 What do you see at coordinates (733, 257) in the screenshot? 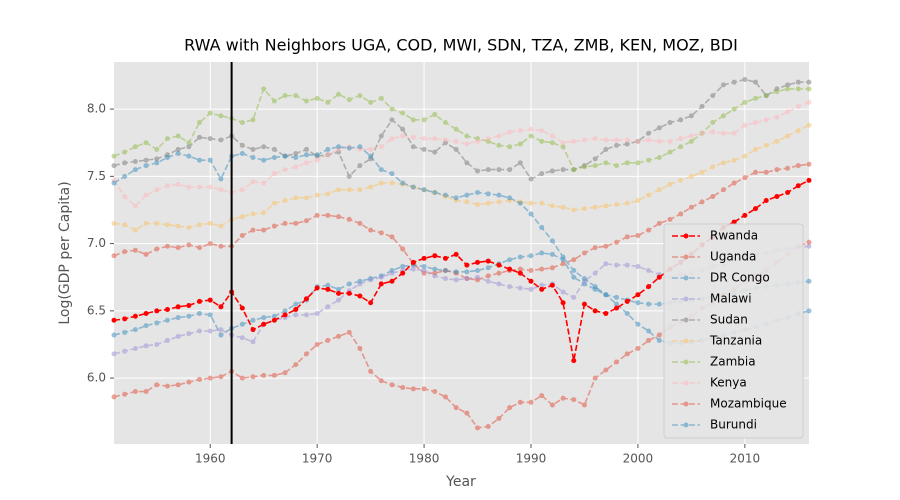
I see `legend-label: Uganda` at bounding box center [733, 257].